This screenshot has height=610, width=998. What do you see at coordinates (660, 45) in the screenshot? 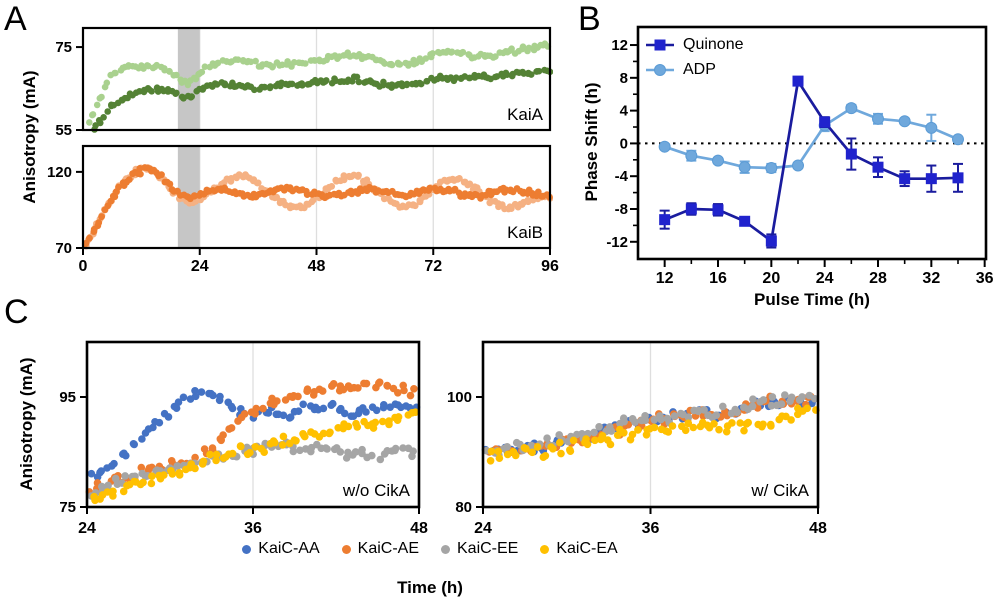
I see `square-marker-icon` at bounding box center [660, 45].